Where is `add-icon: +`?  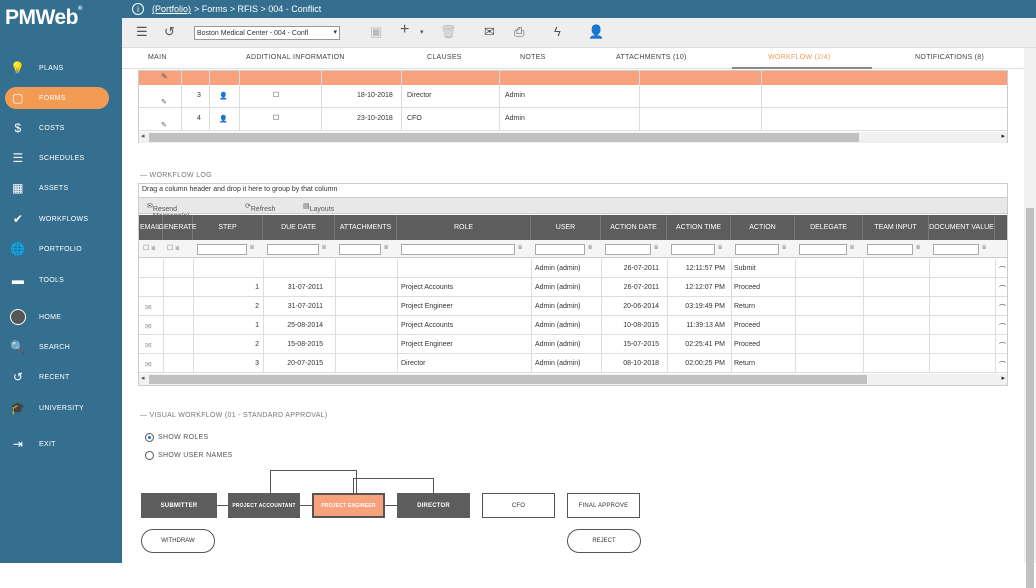
add-icon: + is located at coordinates (405, 29).